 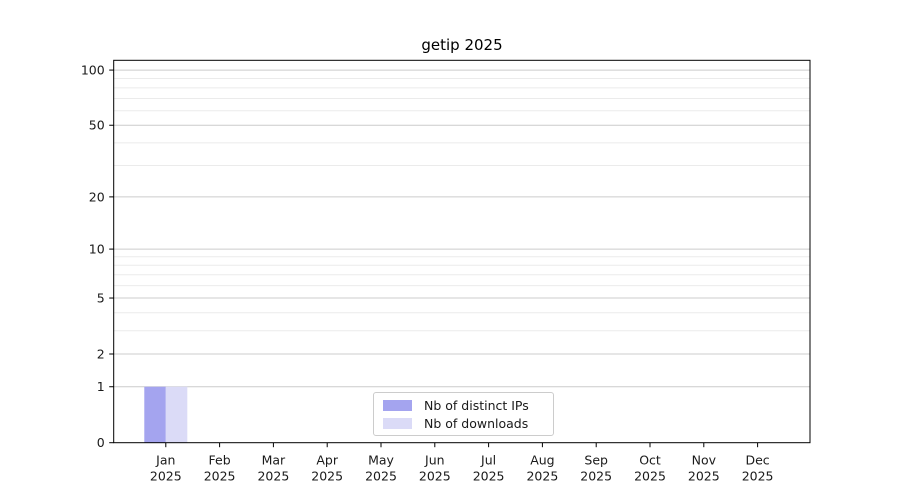 What do you see at coordinates (155, 414) in the screenshot?
I see `bar-jan-series0` at bounding box center [155, 414].